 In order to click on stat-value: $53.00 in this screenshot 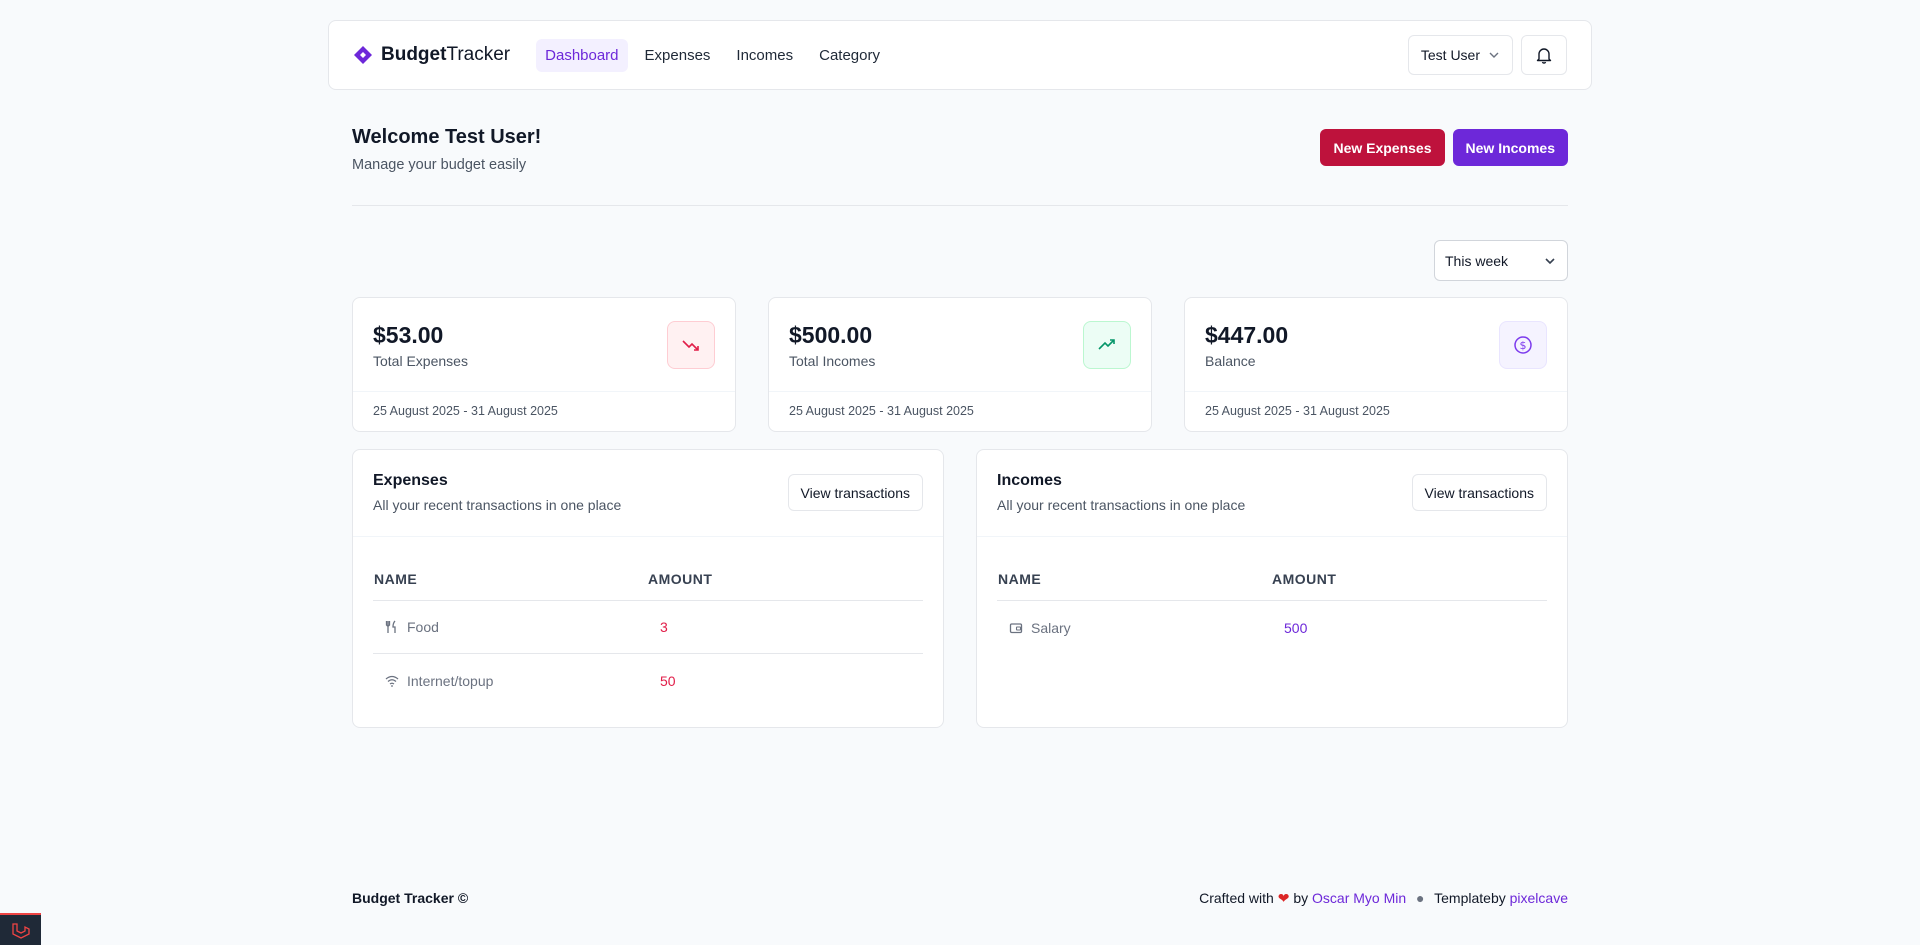, I will do `click(408, 335)`.